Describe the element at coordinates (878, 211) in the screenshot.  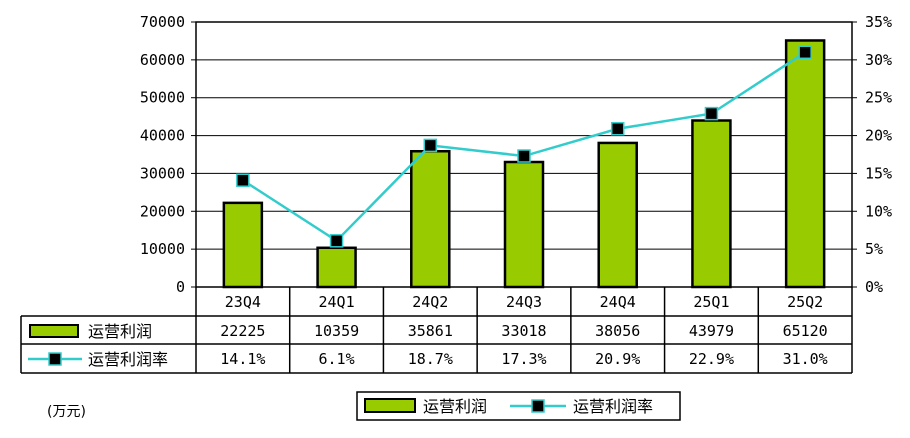
I see `y-right-tick-label: 10%` at that location.